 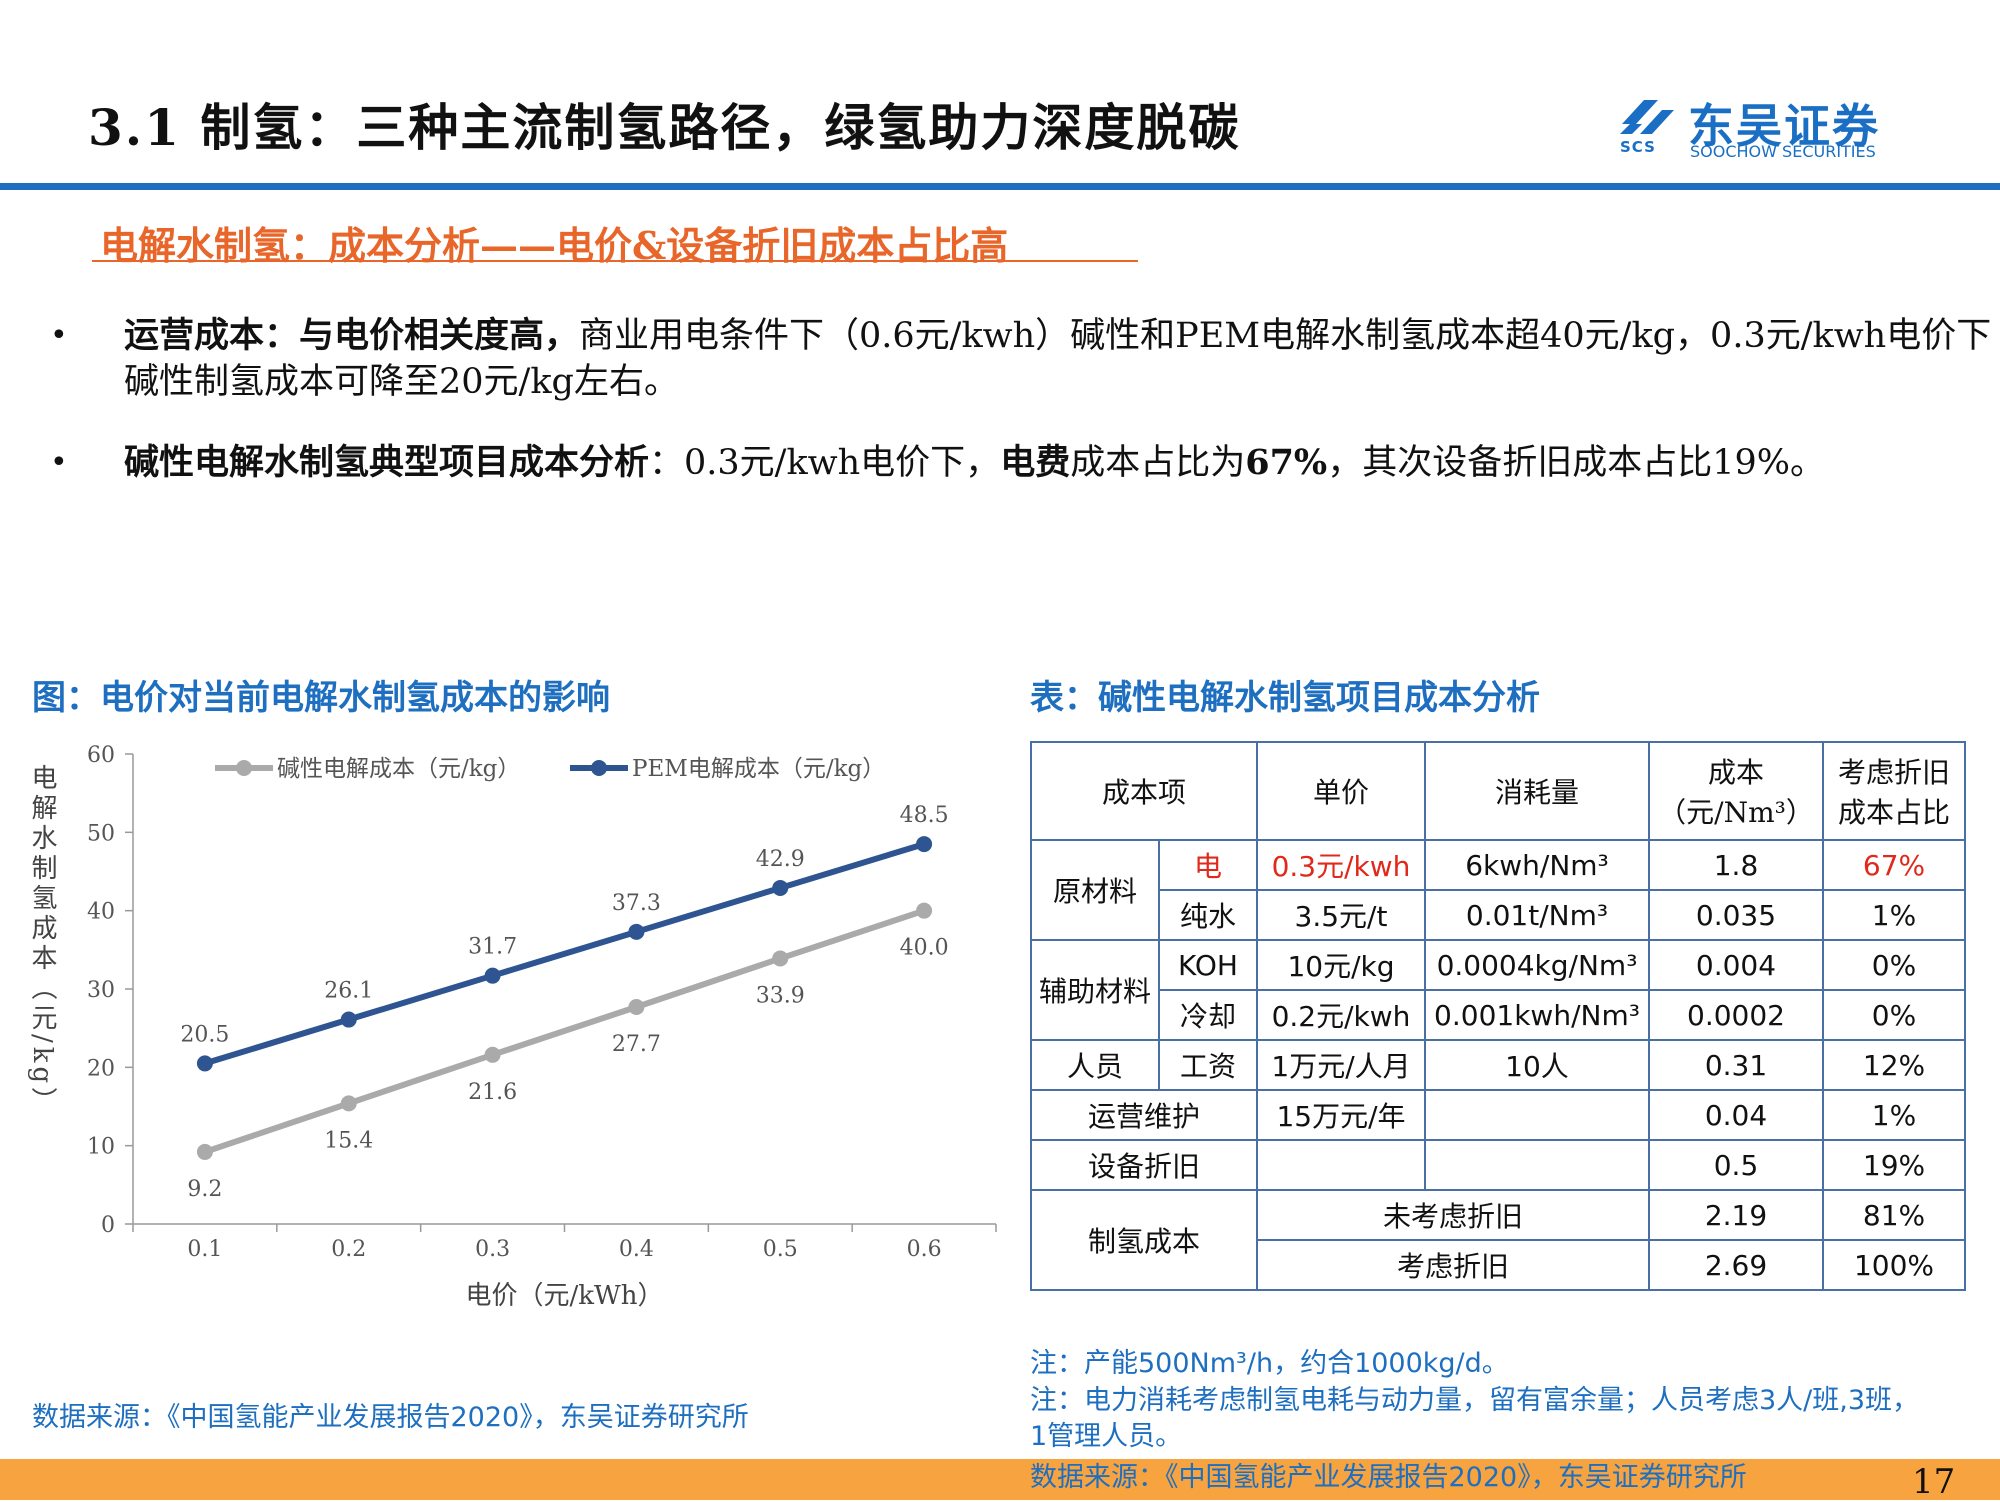 What do you see at coordinates (1736, 865) in the screenshot?
I see `row-cost: 1.8` at bounding box center [1736, 865].